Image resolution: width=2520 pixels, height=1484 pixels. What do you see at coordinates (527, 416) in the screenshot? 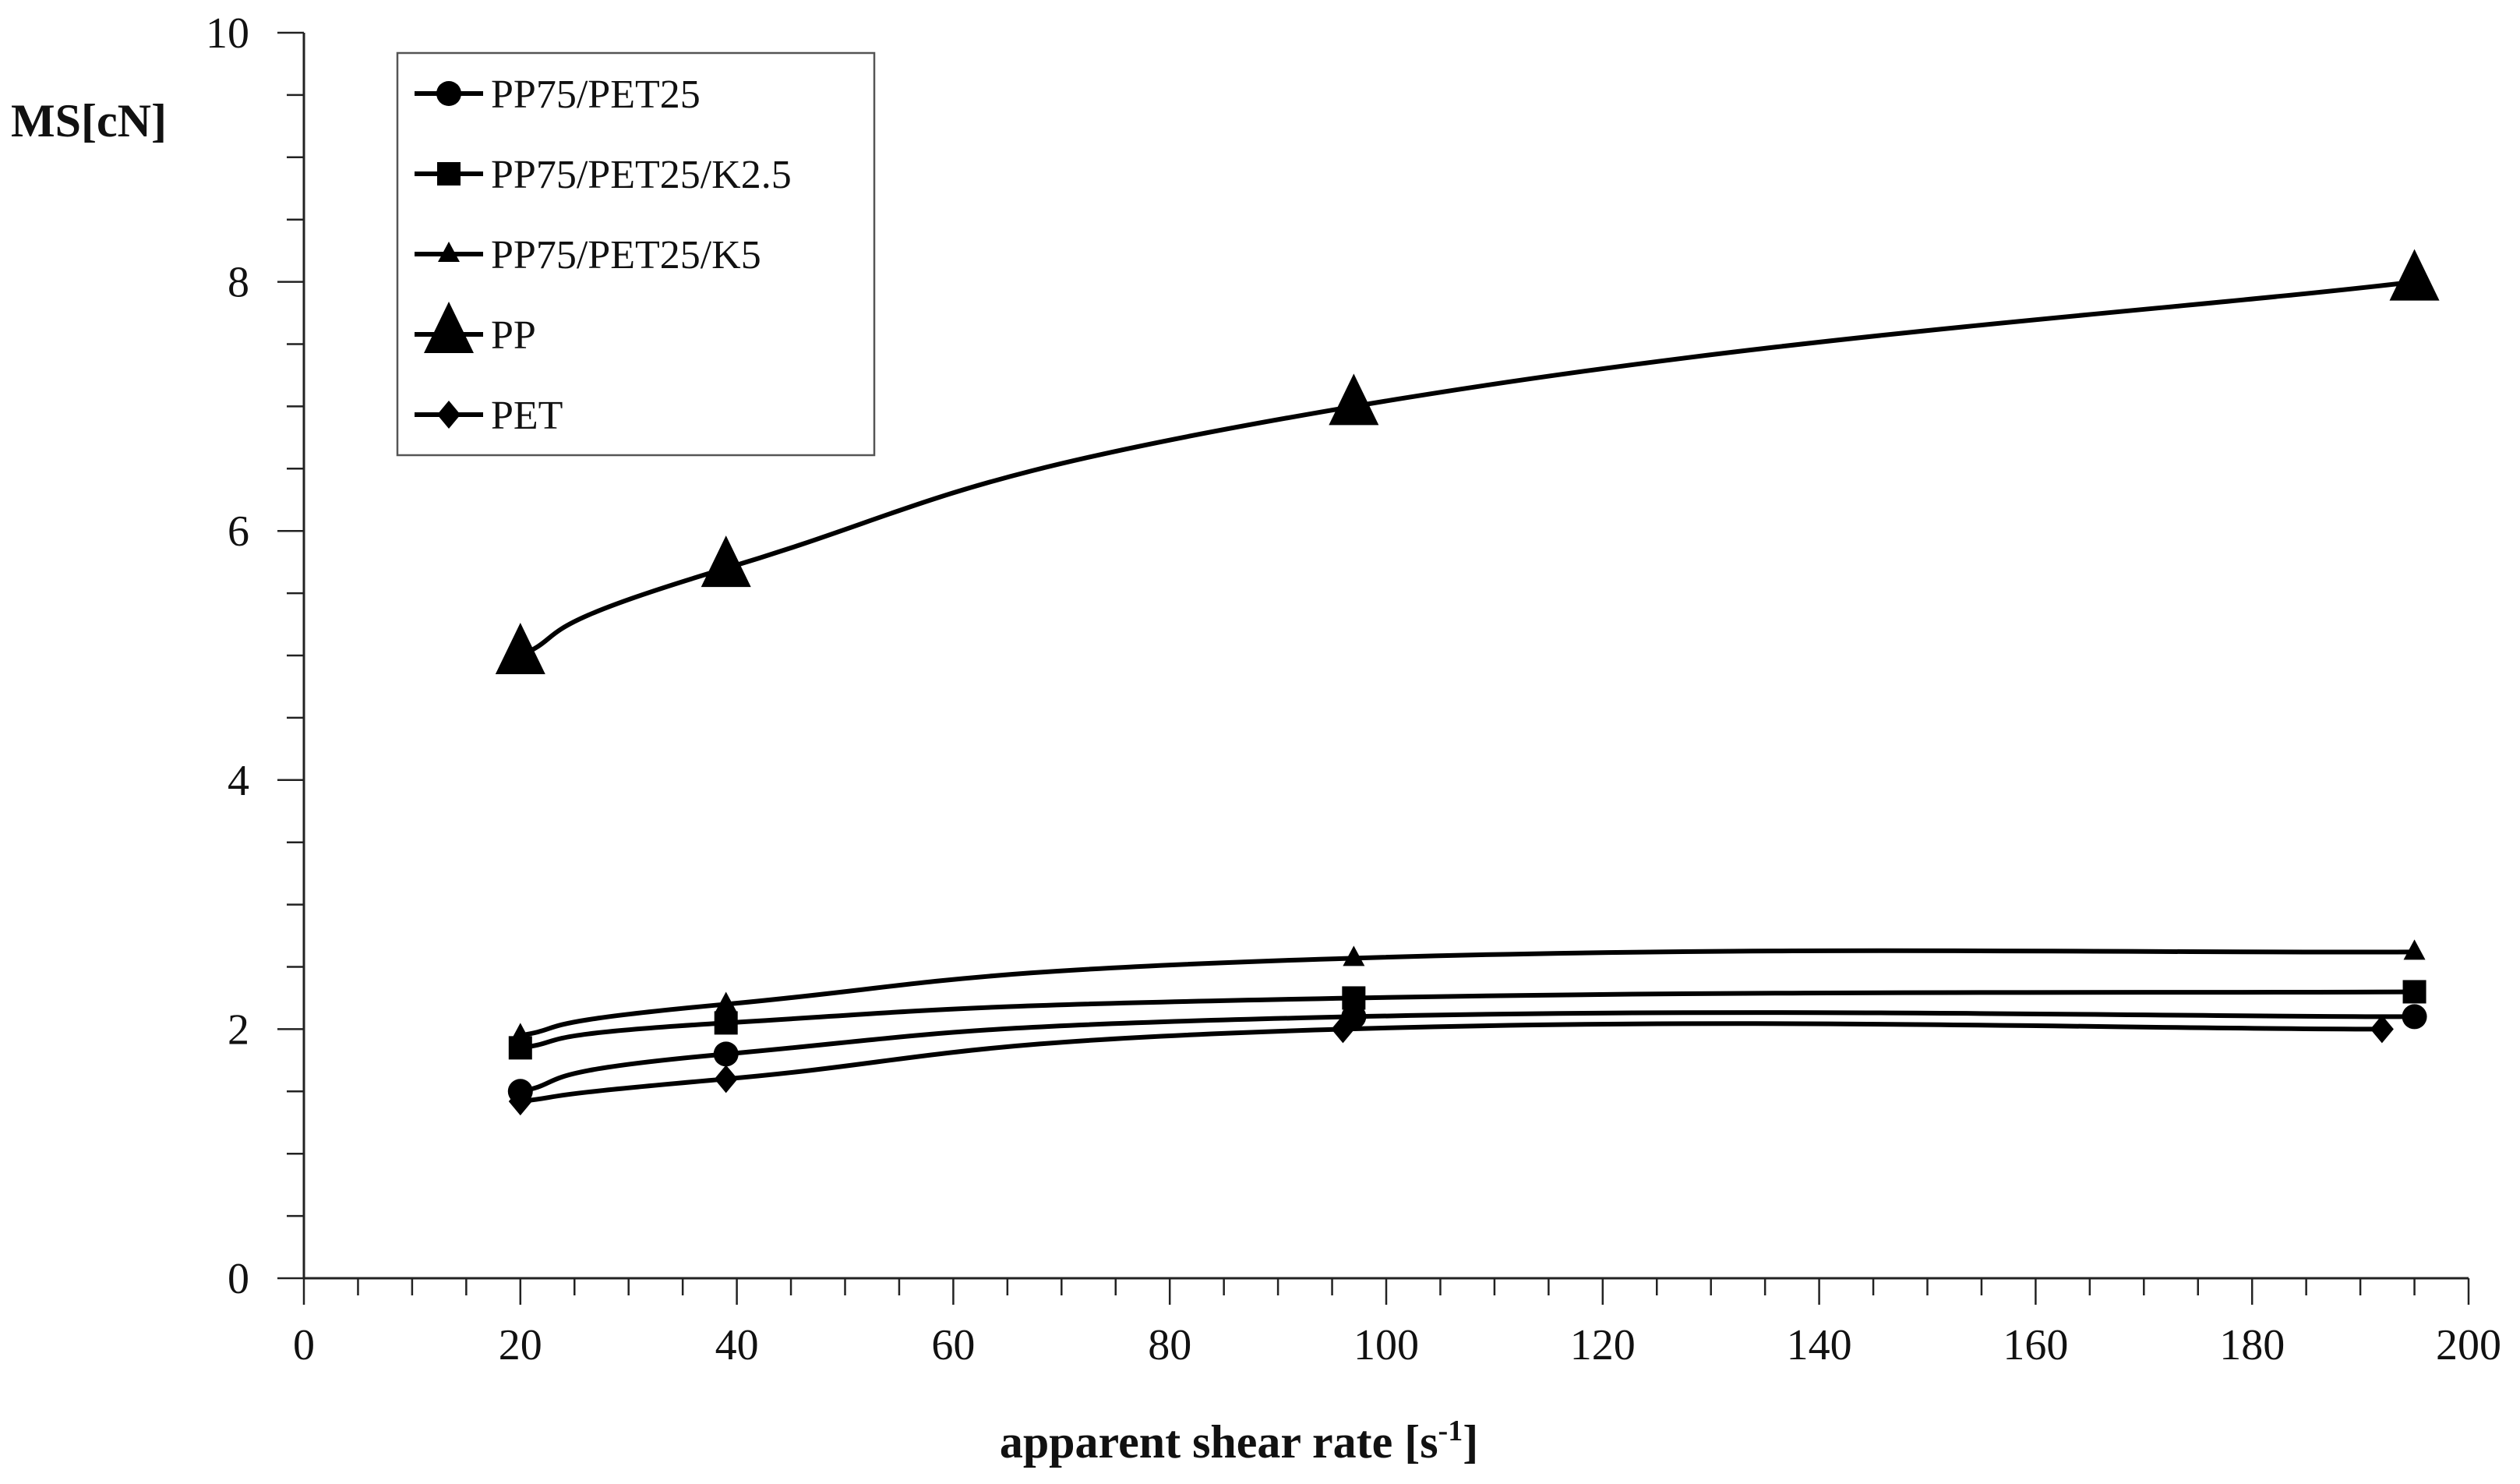
I see `legend-label: PET` at bounding box center [527, 416].